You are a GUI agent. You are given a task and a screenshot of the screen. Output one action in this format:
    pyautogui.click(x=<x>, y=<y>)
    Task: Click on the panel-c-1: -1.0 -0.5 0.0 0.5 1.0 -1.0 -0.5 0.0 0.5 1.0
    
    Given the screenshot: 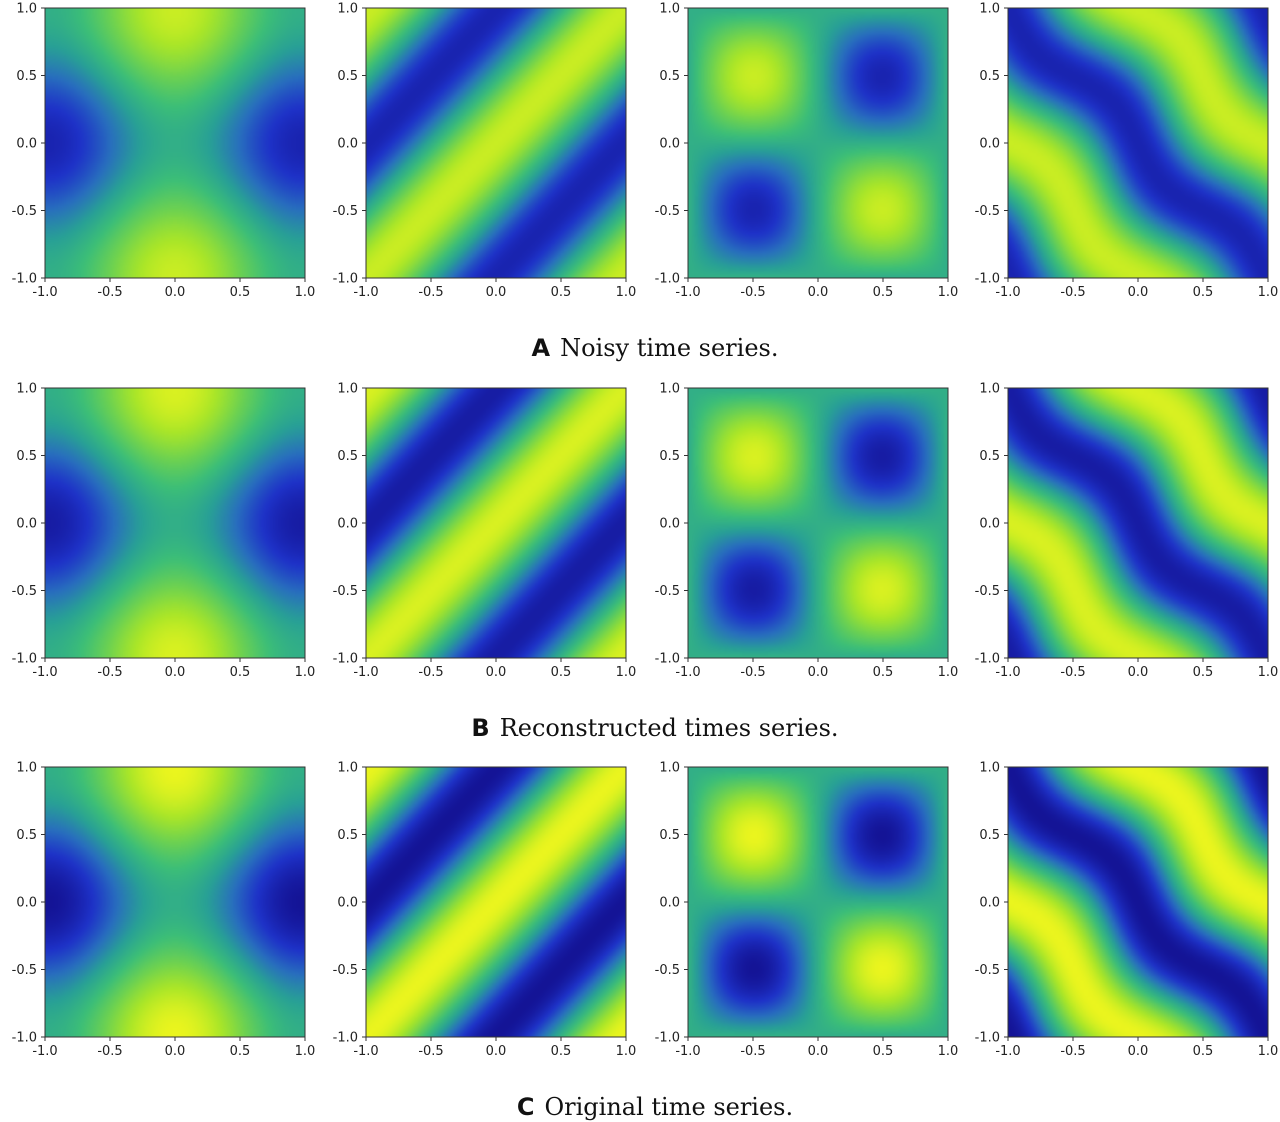 What is the action you would take?
    pyautogui.click(x=164, y=910)
    